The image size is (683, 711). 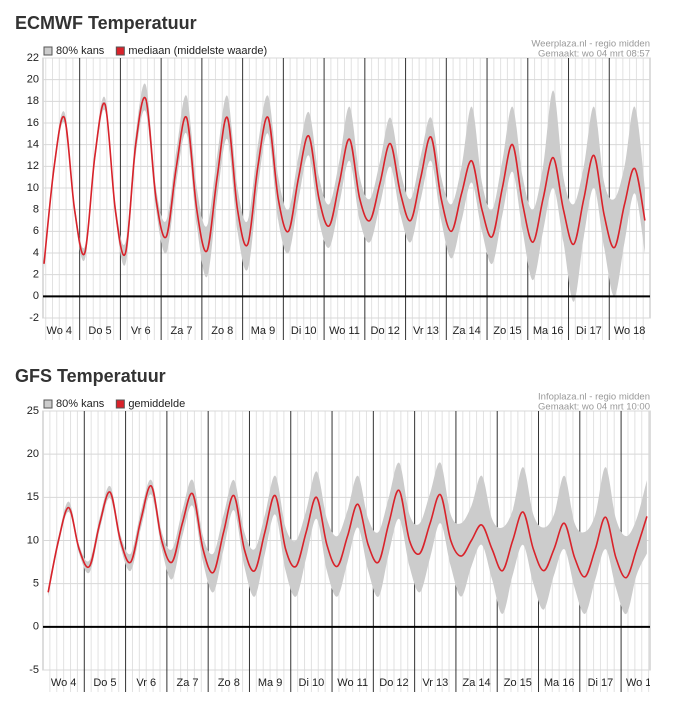 What do you see at coordinates (106, 23) in the screenshot?
I see `chart-title: ECMWF Temperatuur` at bounding box center [106, 23].